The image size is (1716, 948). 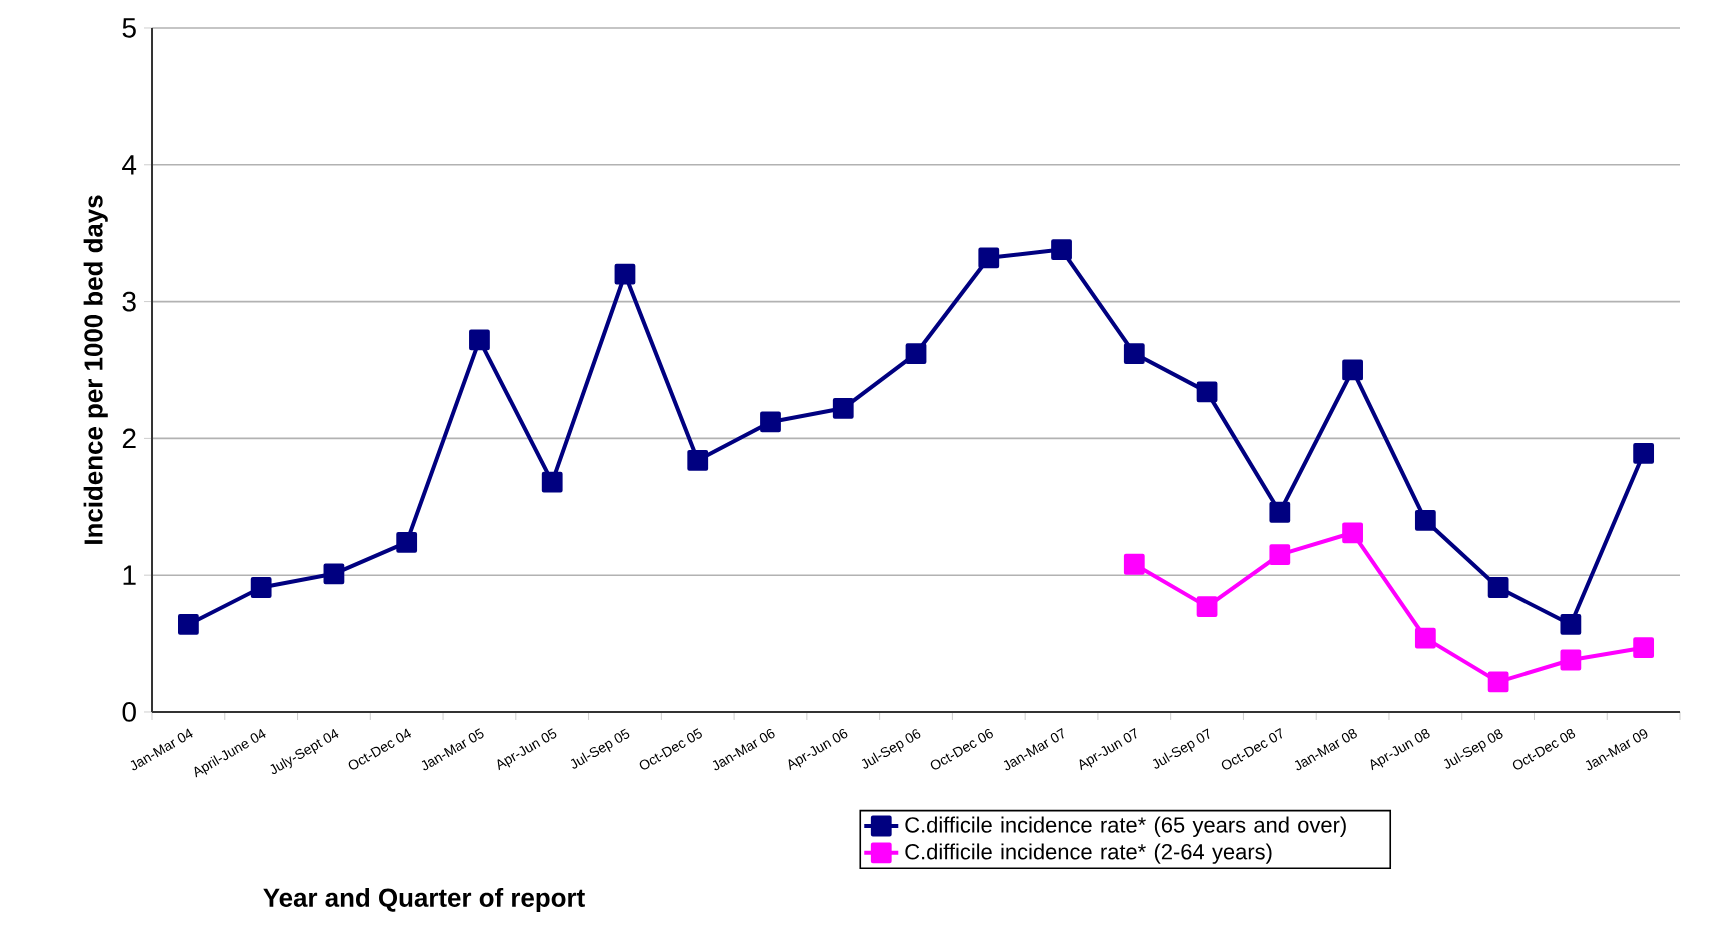 I want to click on y-tick-label: 0, so click(x=129, y=712).